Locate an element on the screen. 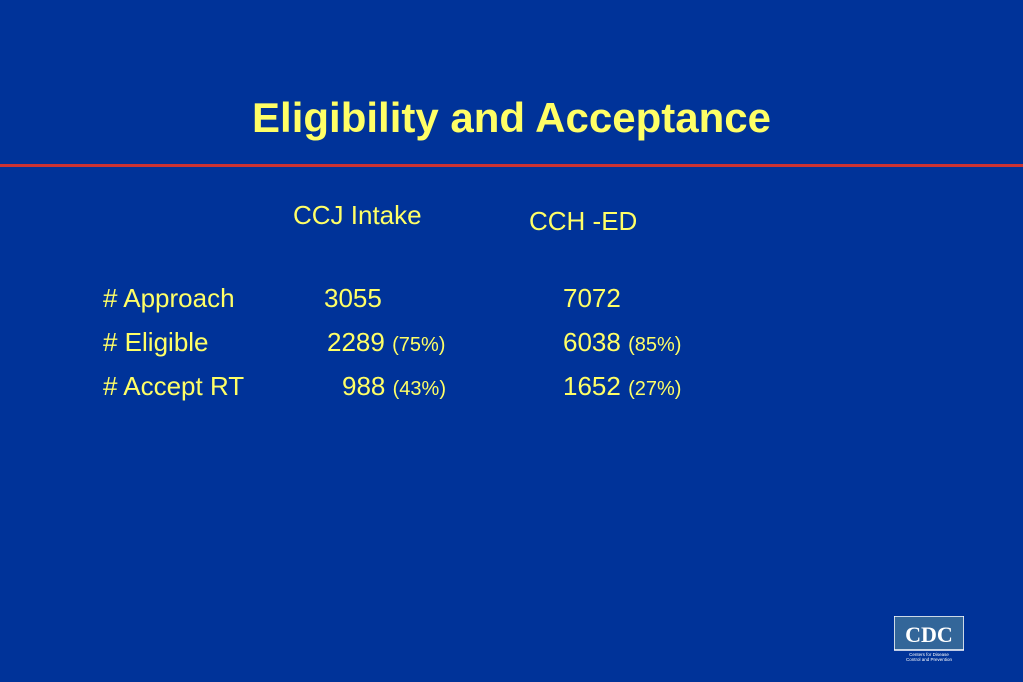 This screenshot has height=682, width=1023. cch-approach-number: 7072 is located at coordinates (592, 298).